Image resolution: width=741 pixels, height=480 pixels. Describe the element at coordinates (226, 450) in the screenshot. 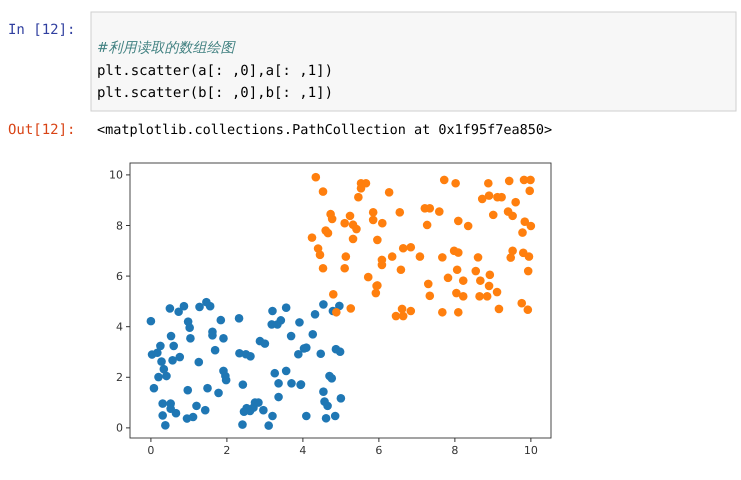

I see `x-tick-label: 2` at that location.